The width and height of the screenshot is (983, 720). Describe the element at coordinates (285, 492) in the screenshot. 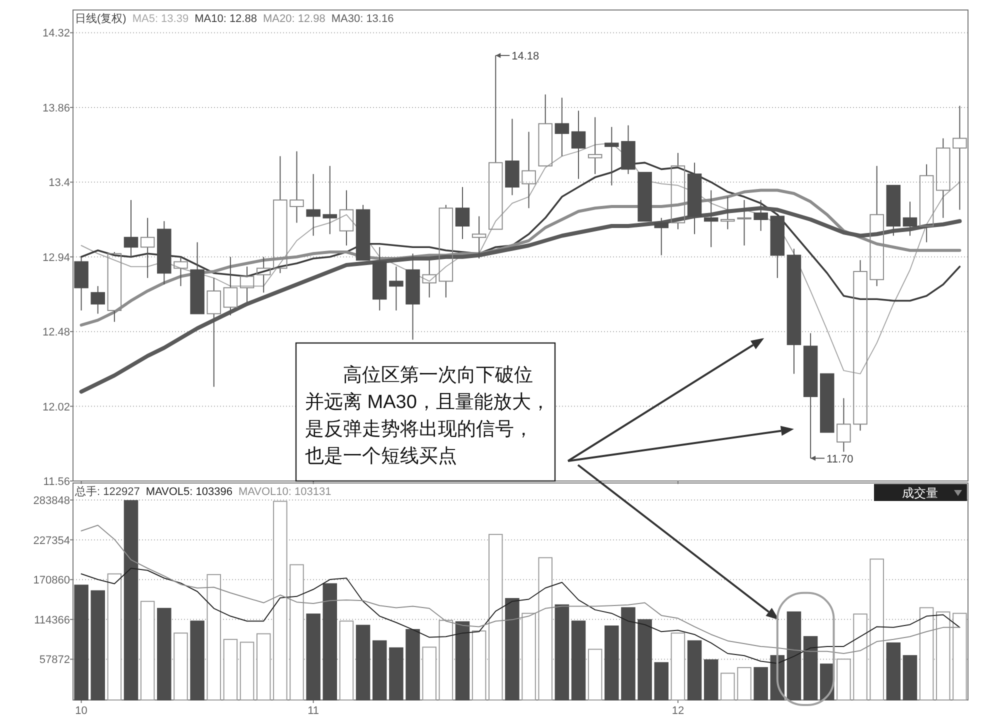

I see `text: MAVOL10: 103131` at that location.